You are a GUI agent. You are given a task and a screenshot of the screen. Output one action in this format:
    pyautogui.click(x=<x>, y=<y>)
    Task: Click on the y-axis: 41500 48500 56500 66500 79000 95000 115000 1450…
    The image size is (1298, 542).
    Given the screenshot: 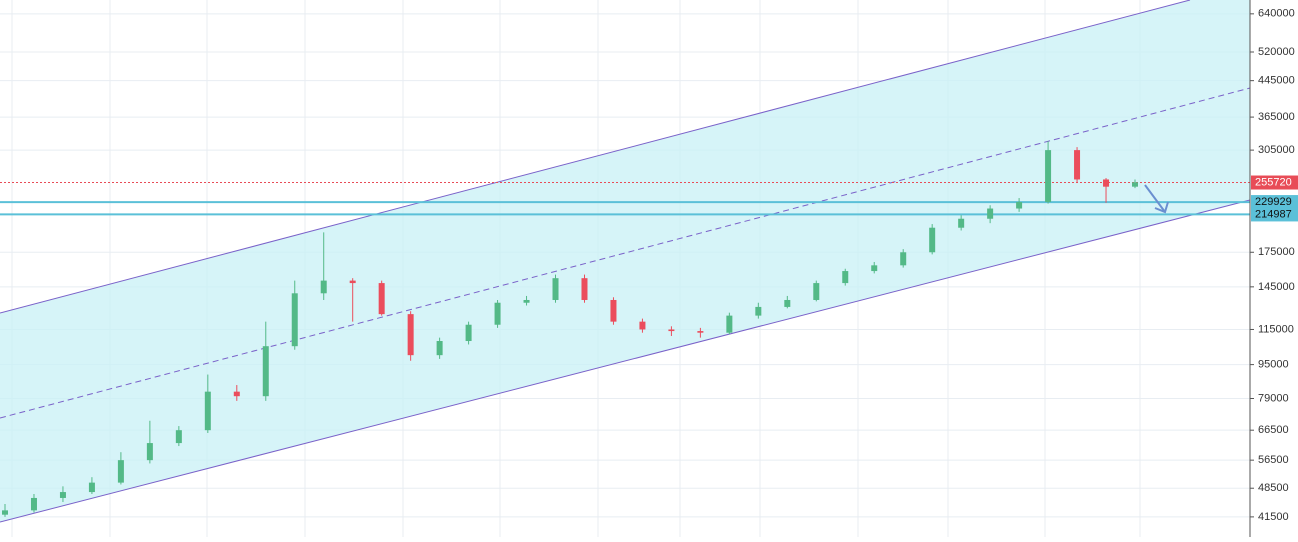 What is the action you would take?
    pyautogui.click(x=1274, y=265)
    